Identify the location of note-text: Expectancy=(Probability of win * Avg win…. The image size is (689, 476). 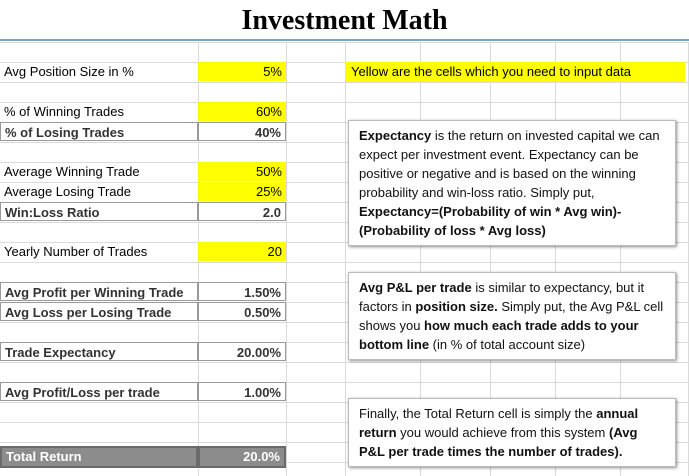
(490, 221).